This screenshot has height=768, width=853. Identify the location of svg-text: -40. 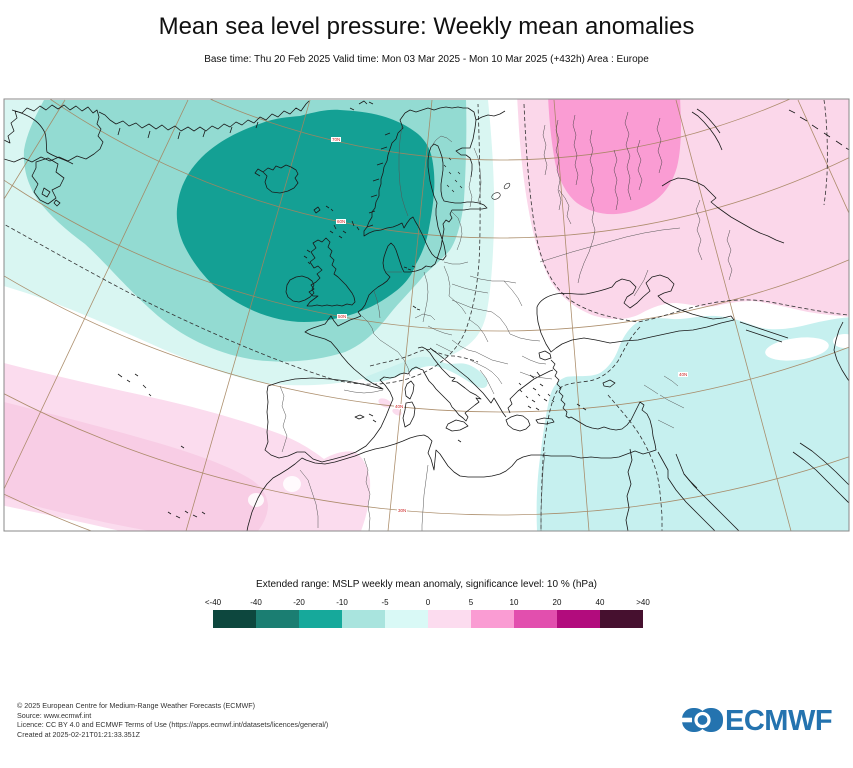
(256, 602).